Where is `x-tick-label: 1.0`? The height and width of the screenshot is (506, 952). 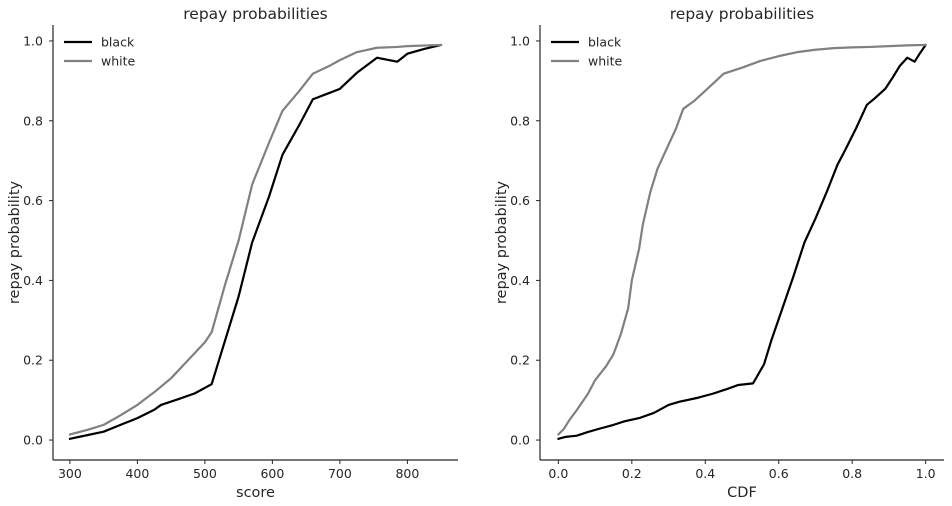 x-tick-label: 1.0 is located at coordinates (926, 473).